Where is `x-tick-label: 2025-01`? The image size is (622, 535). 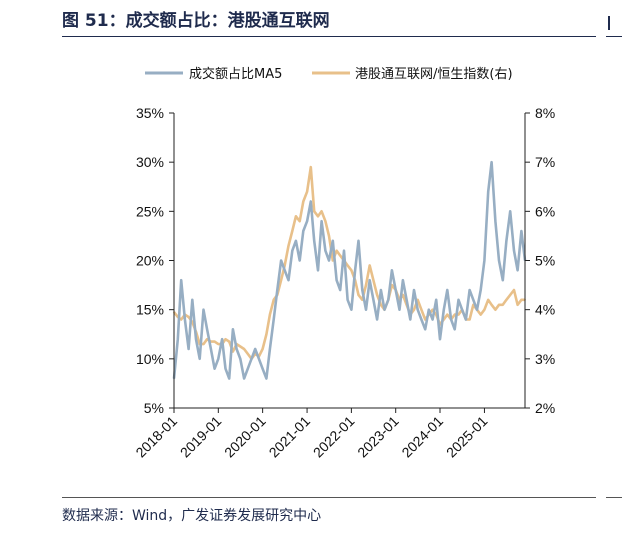
x-tick-label: 2025-01 is located at coordinates (467, 437).